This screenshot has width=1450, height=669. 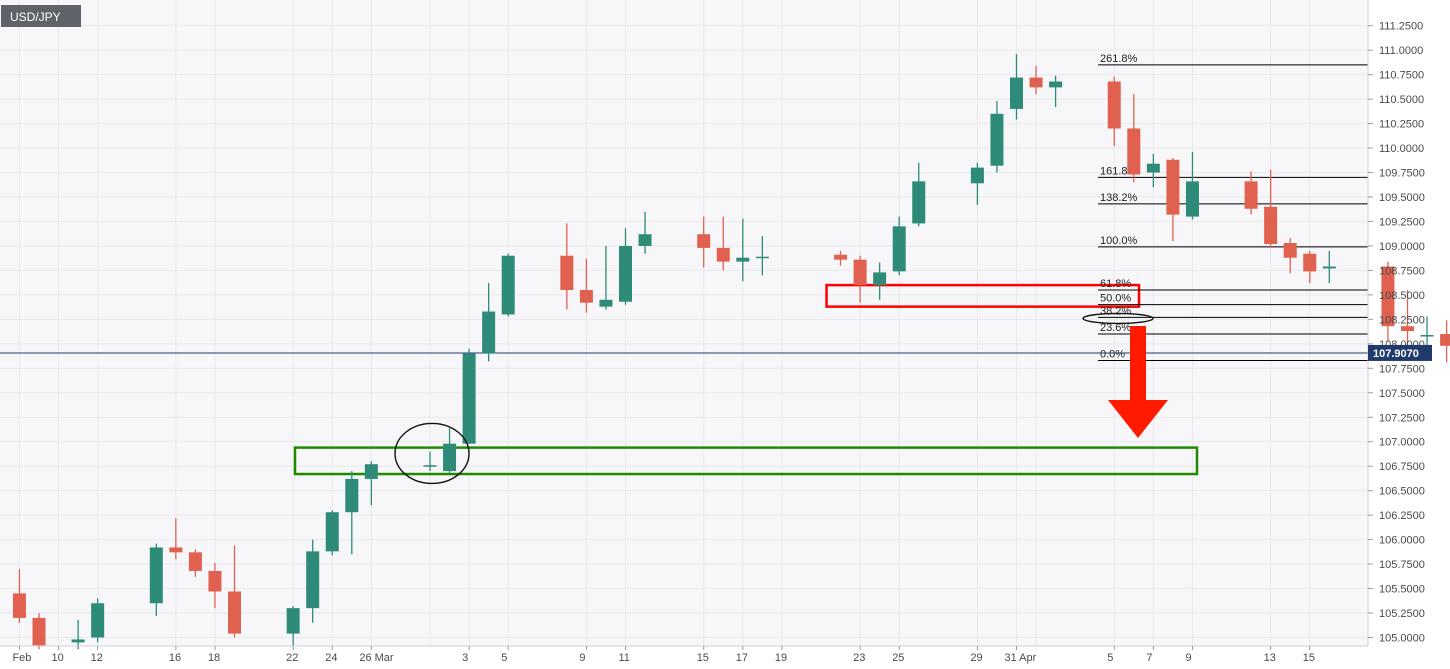 I want to click on y-tick-label: 107.5000, so click(x=1402, y=394).